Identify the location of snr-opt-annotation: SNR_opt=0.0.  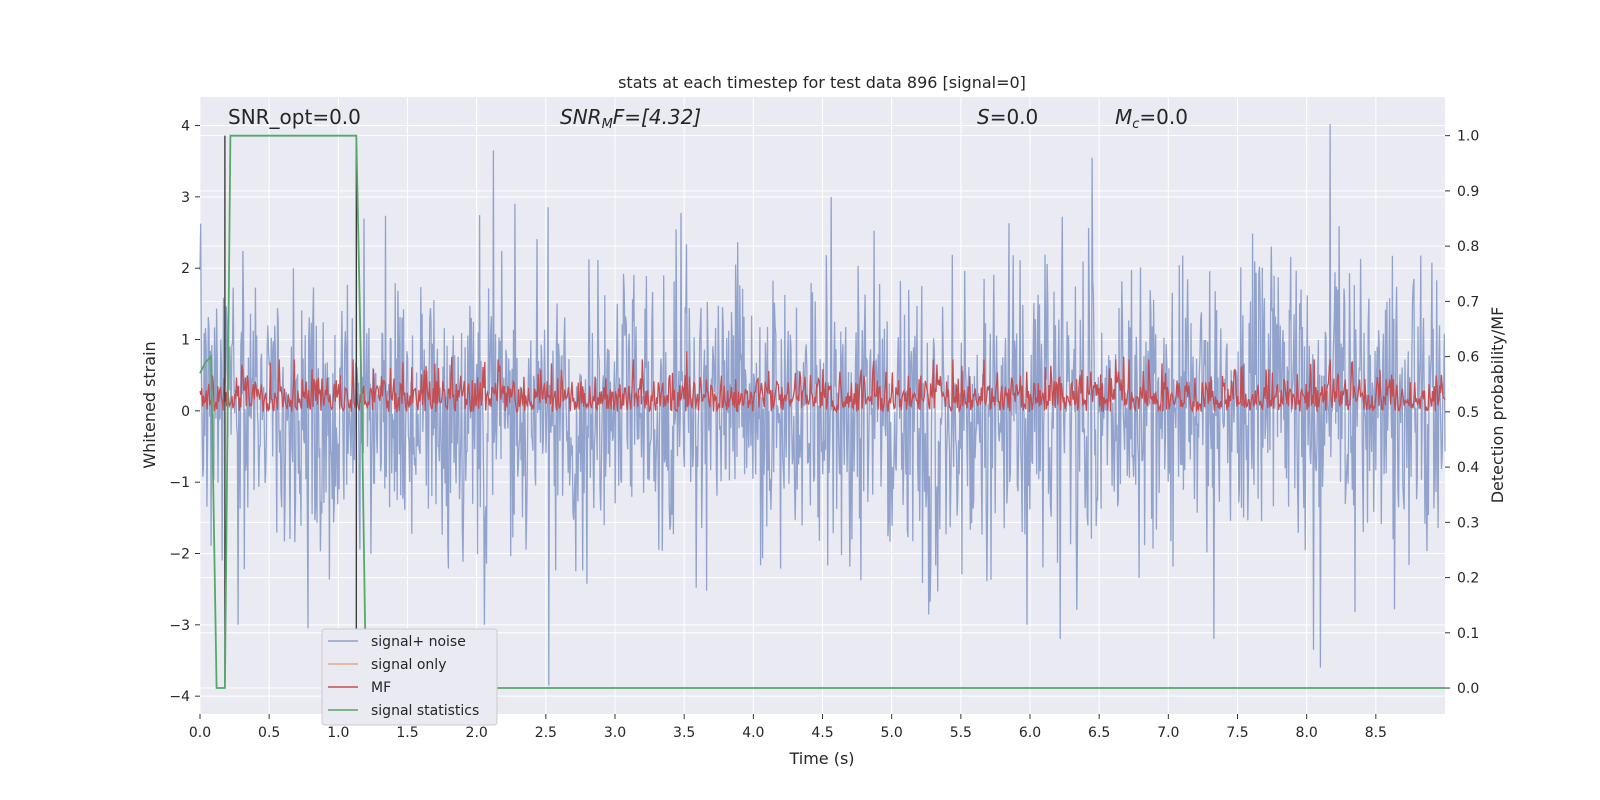
(294, 117).